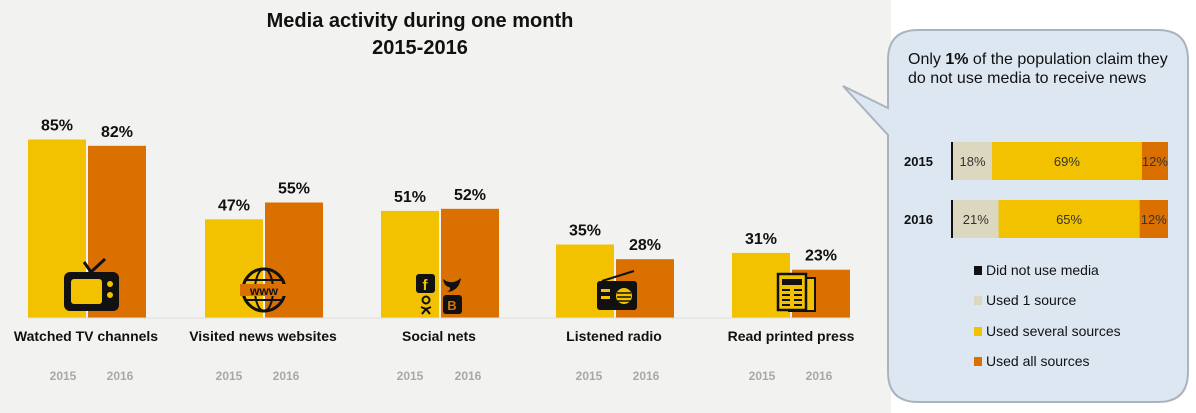  Describe the element at coordinates (1038, 361) in the screenshot. I see `legend-label: Used all sources` at that location.